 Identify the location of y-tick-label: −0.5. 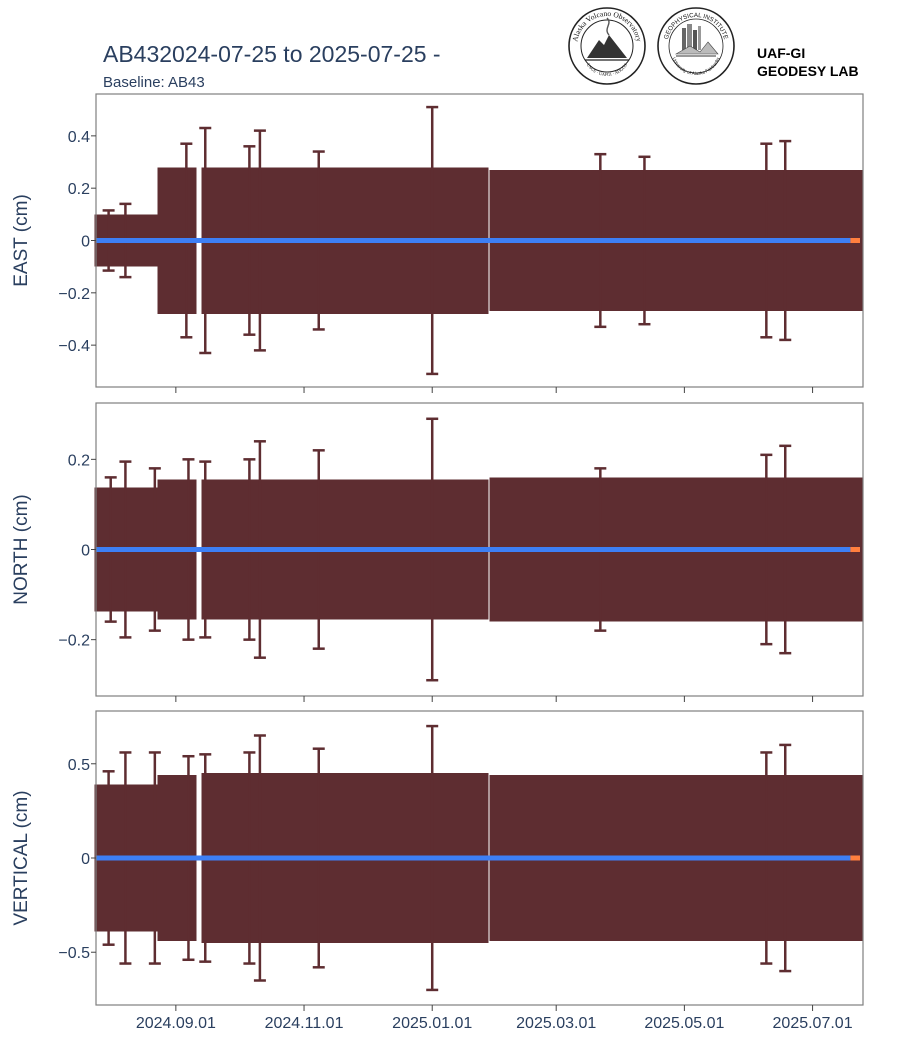
(74, 953).